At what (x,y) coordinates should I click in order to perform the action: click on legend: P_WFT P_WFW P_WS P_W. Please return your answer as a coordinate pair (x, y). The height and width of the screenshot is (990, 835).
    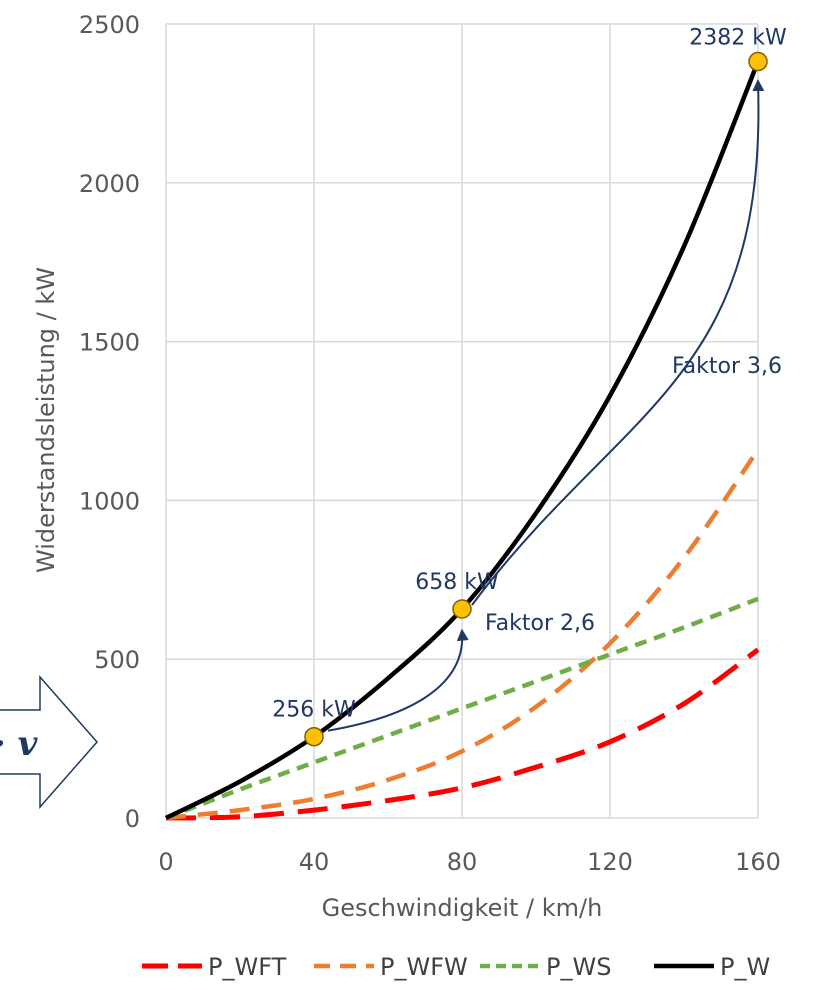
    Looking at the image, I should click on (456, 967).